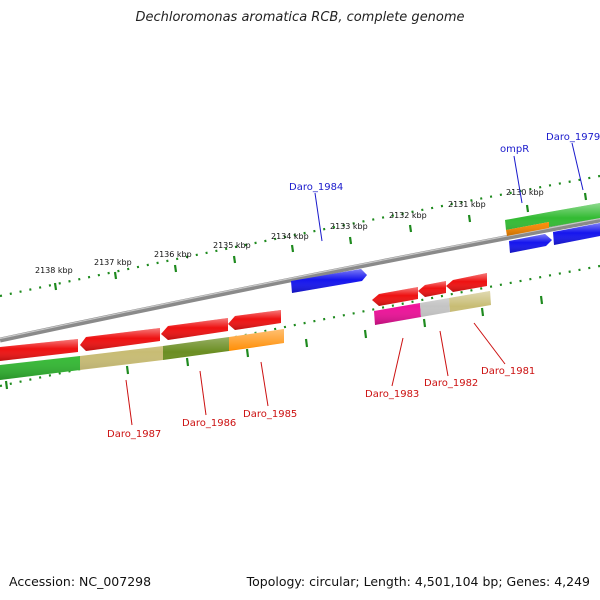  I want to click on gene-label-daro-1982: Daro_1982, so click(451, 383).